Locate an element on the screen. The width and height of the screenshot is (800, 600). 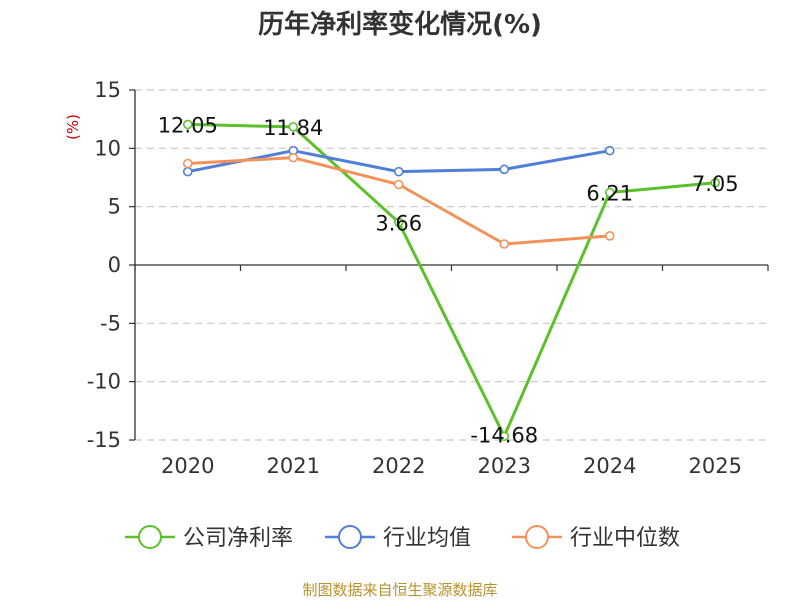
y-tick-label: -15 is located at coordinates (104, 440).